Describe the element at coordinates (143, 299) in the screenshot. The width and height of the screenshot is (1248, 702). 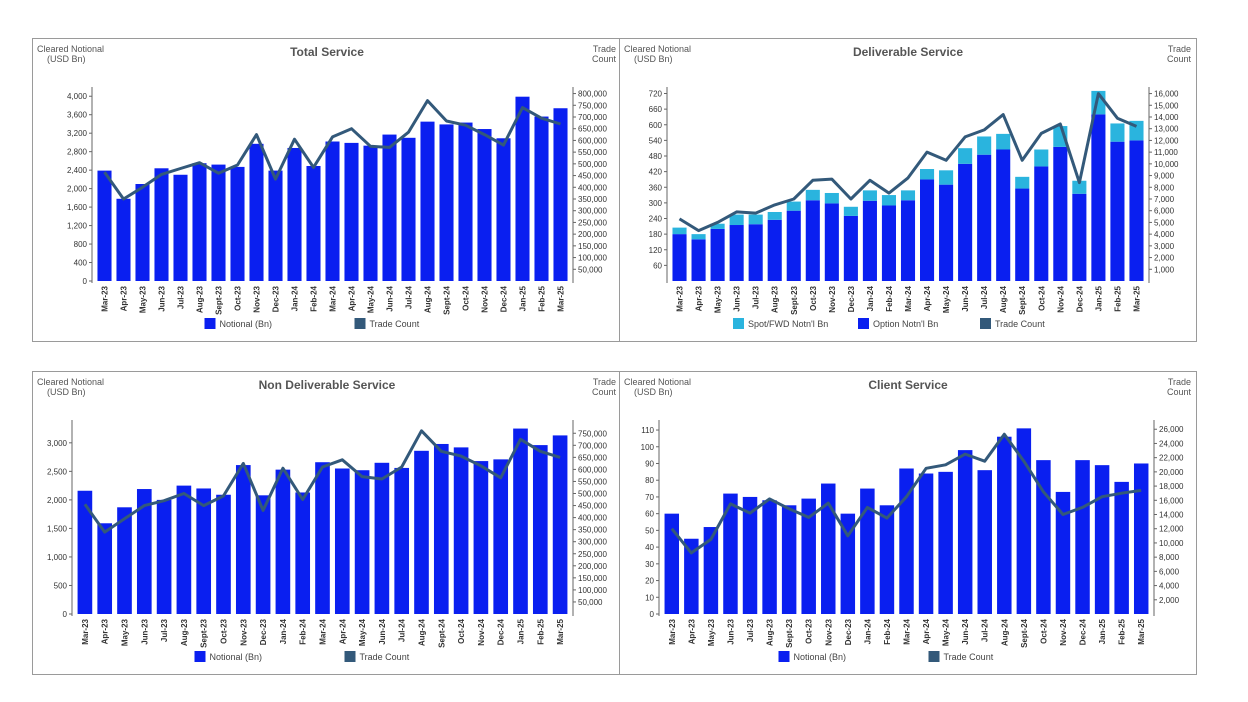
I see `x-tick-label: May-23` at that location.